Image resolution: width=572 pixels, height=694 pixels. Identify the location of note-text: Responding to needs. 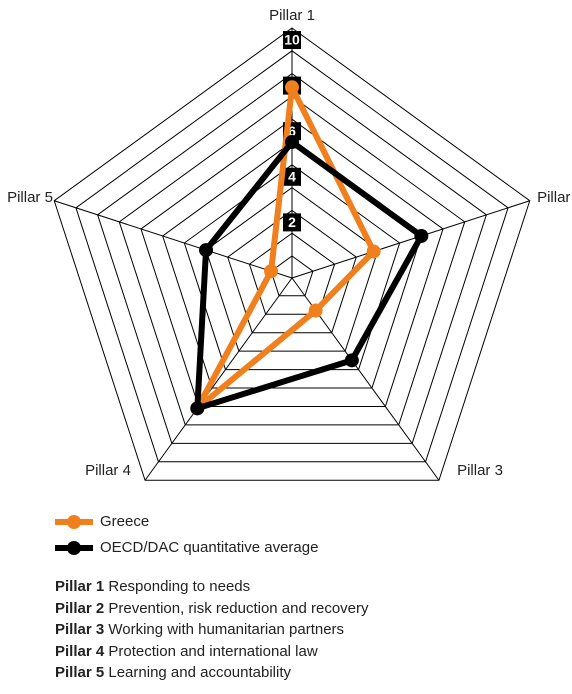
(179, 586).